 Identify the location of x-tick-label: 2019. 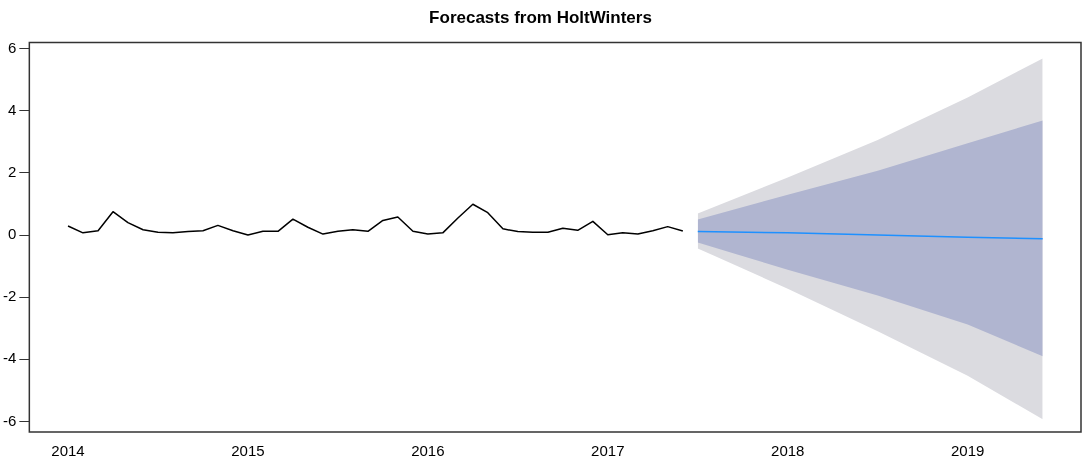
(967, 451).